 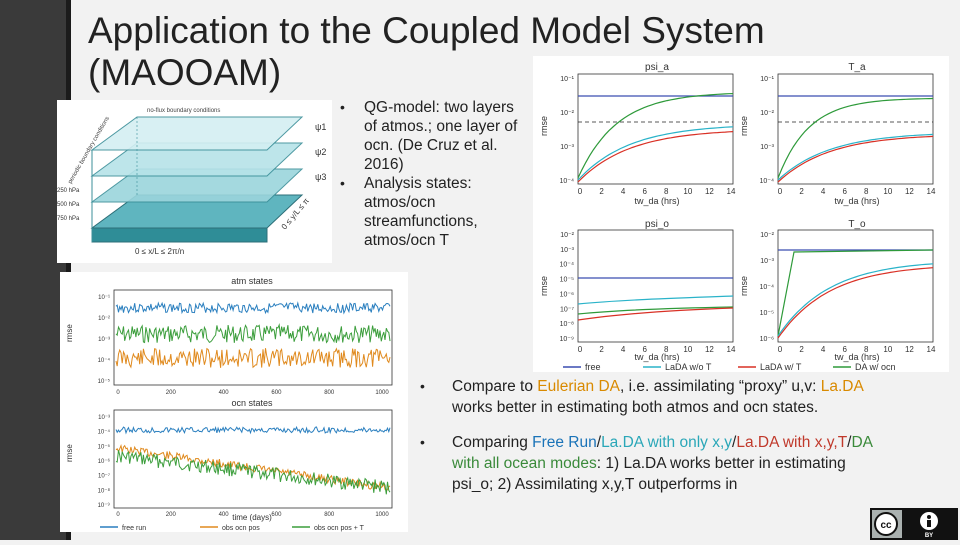 What do you see at coordinates (875, 367) in the screenshot?
I see `legend-da-ocn: DA w/ ocn` at bounding box center [875, 367].